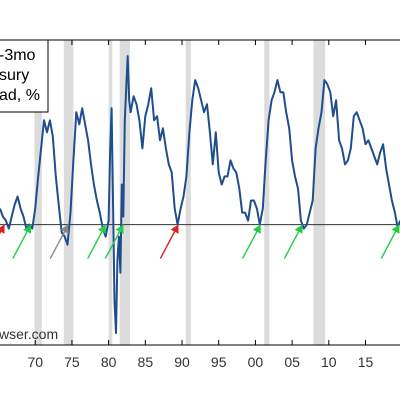  What do you see at coordinates (20, 95) in the screenshot?
I see `title-line-3: ad, %` at bounding box center [20, 95].